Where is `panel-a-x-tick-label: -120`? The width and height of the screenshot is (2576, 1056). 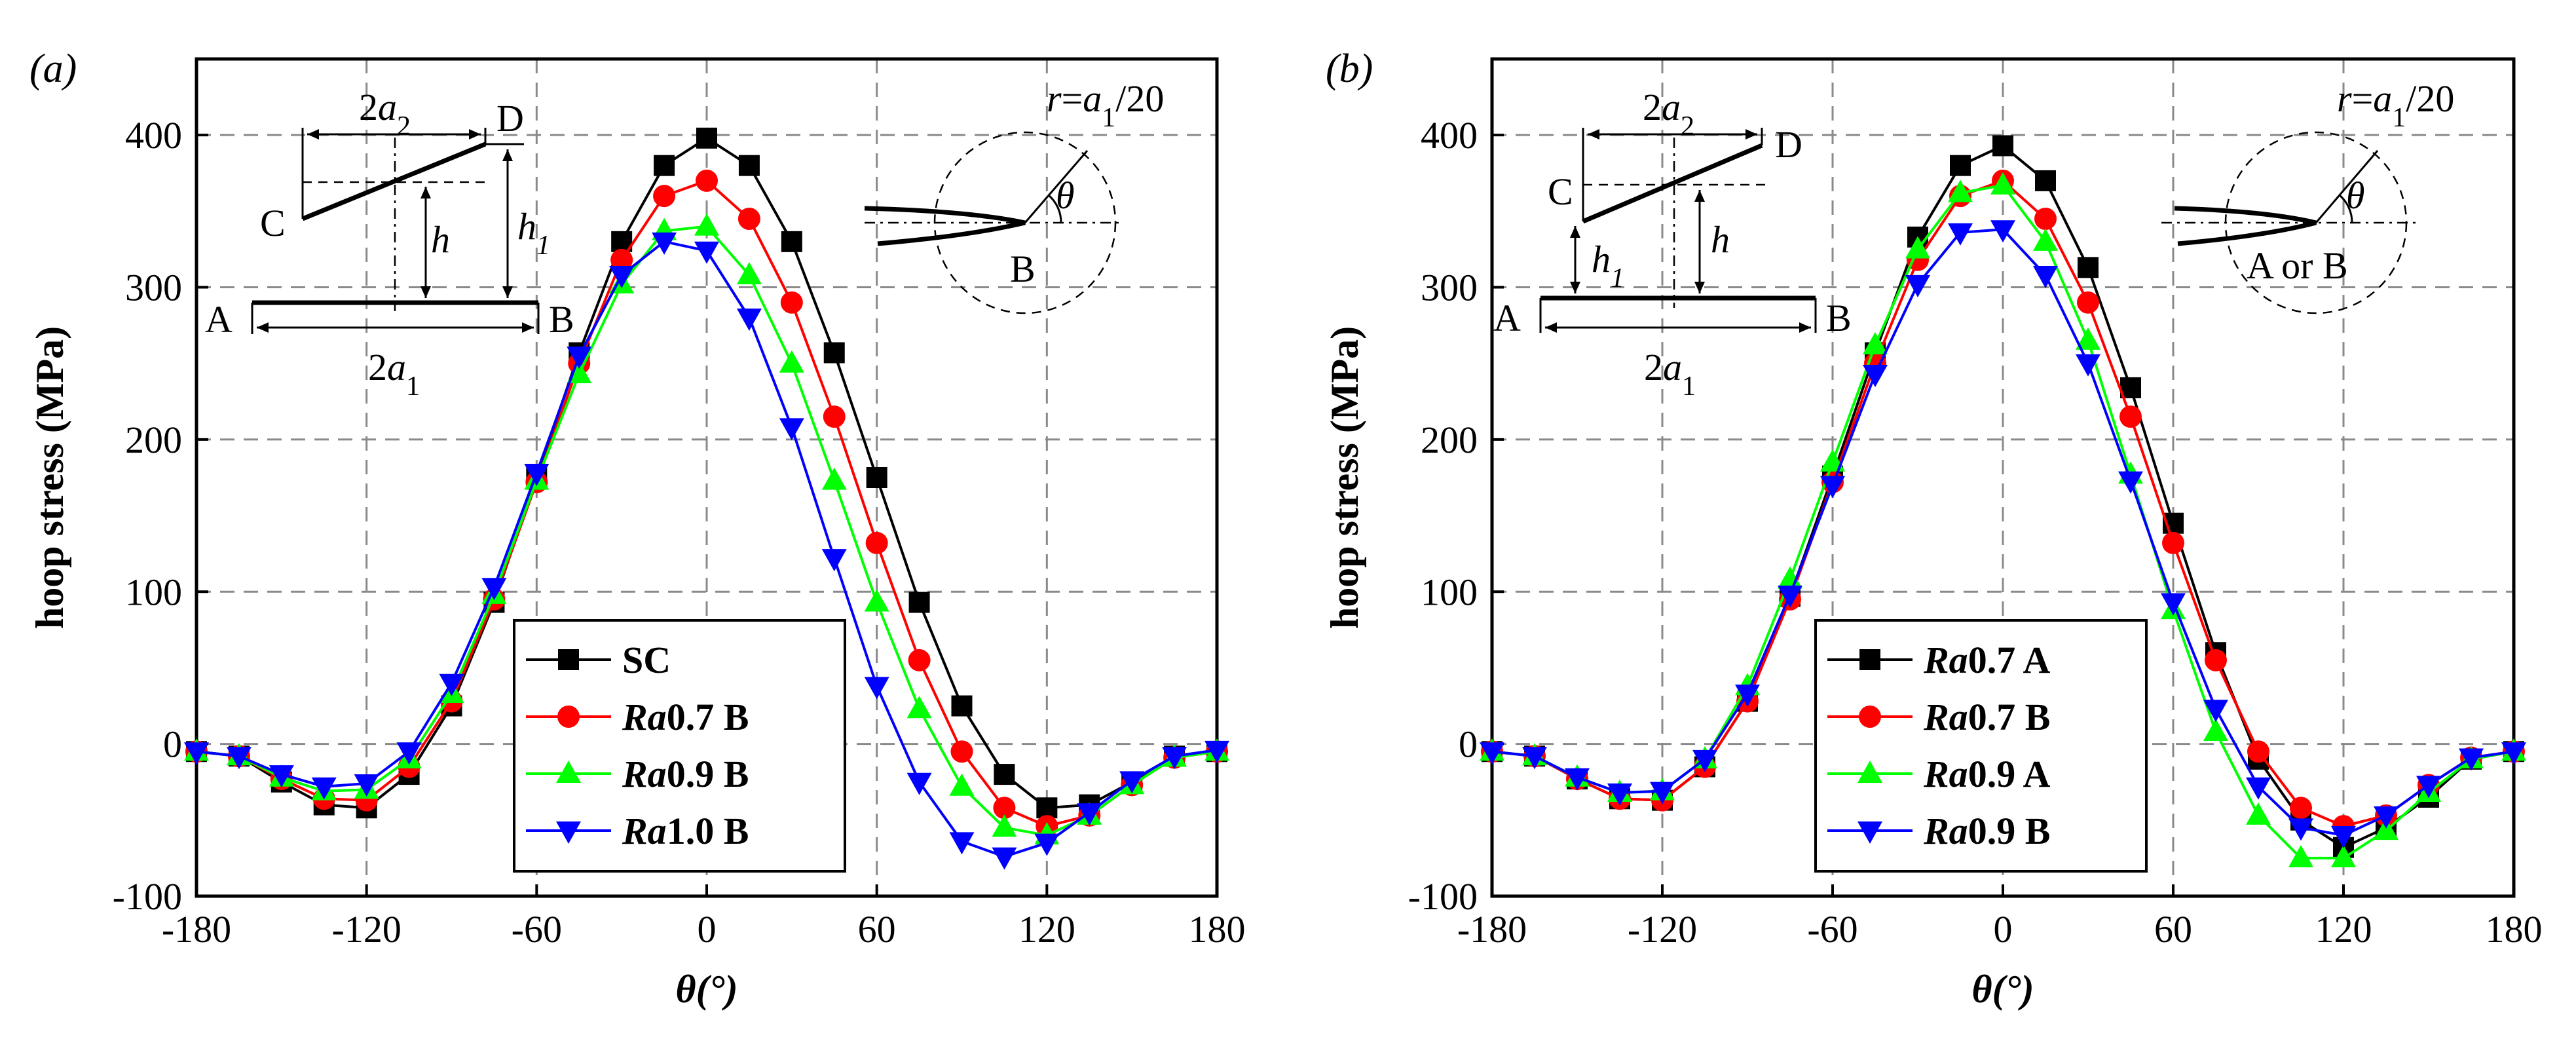
panel-a-x-tick-label: -120 is located at coordinates (366, 929).